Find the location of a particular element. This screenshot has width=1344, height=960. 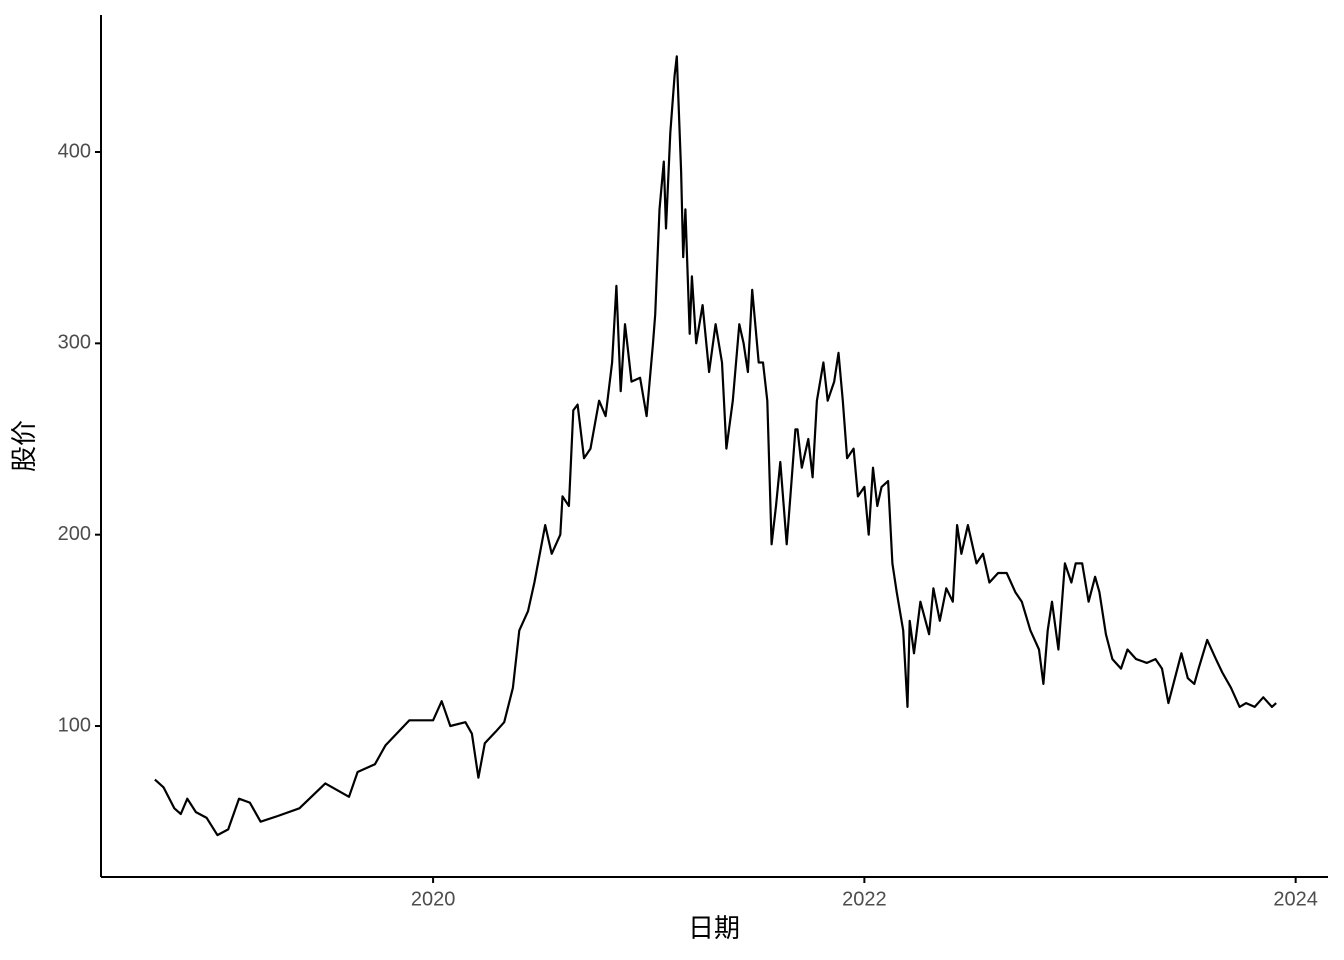

x-axis-title: 日期 is located at coordinates (714, 928).